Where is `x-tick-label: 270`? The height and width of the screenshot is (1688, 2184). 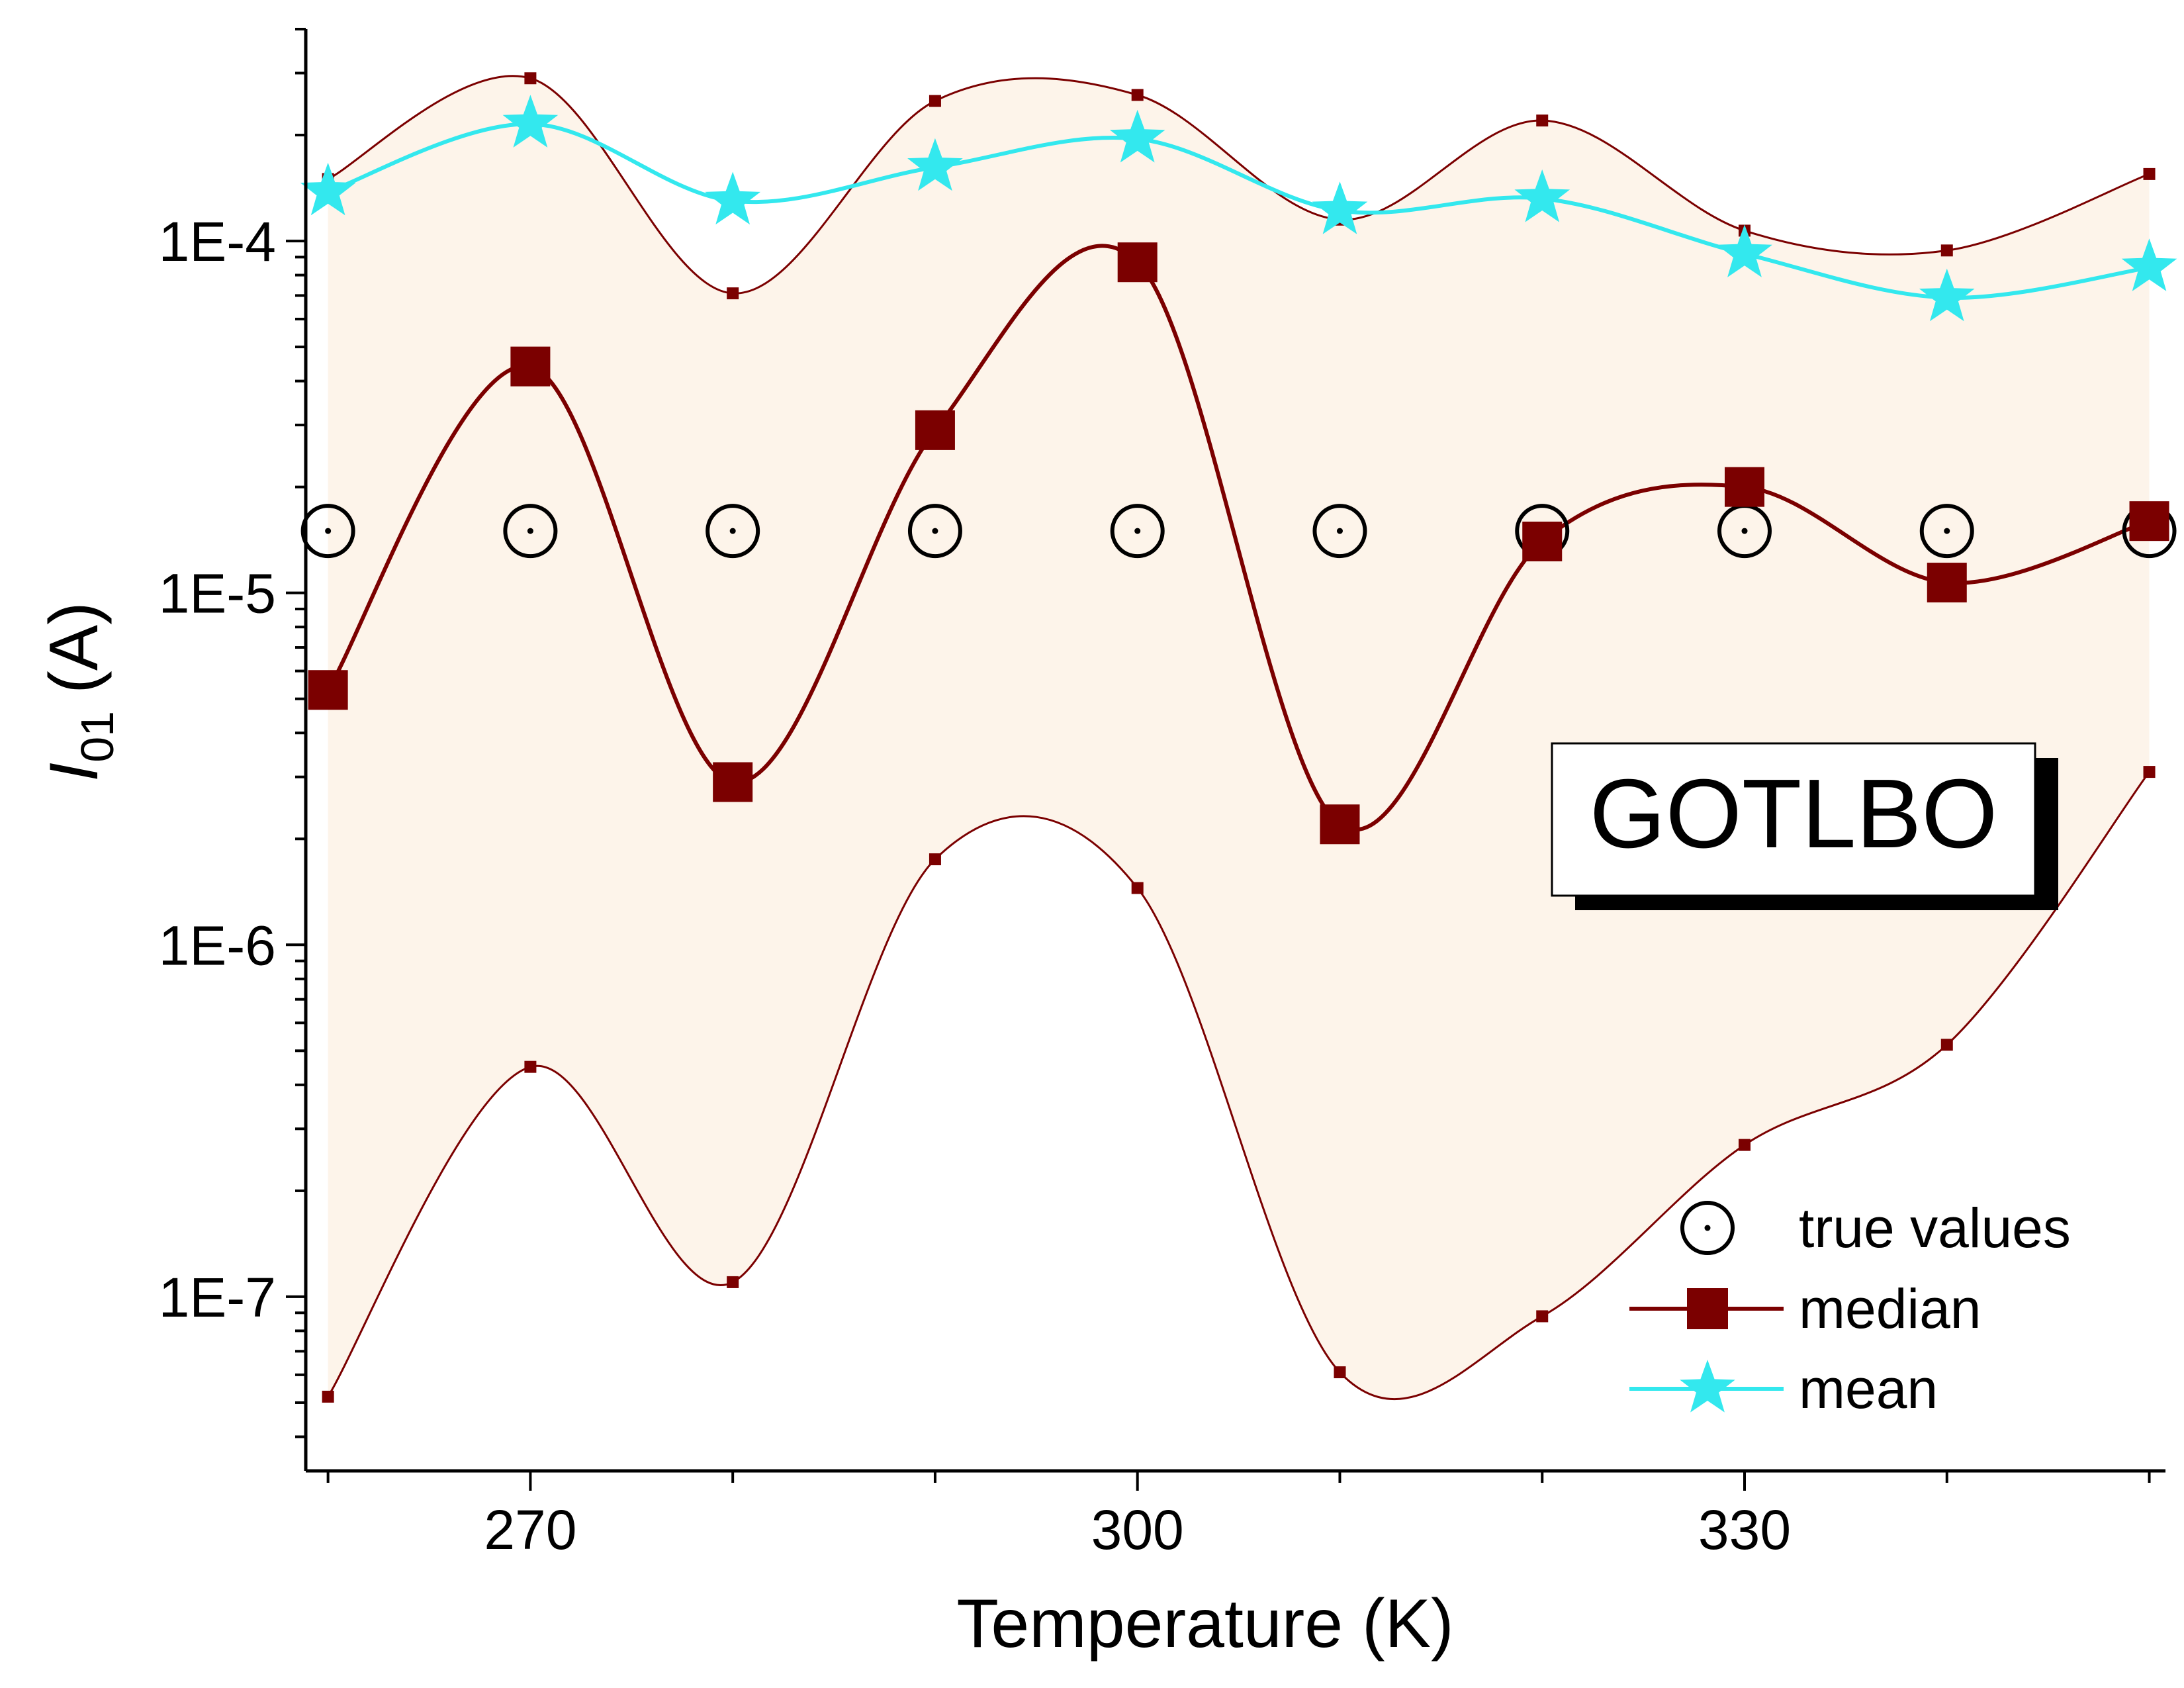
x-tick-label: 270 is located at coordinates (530, 1530).